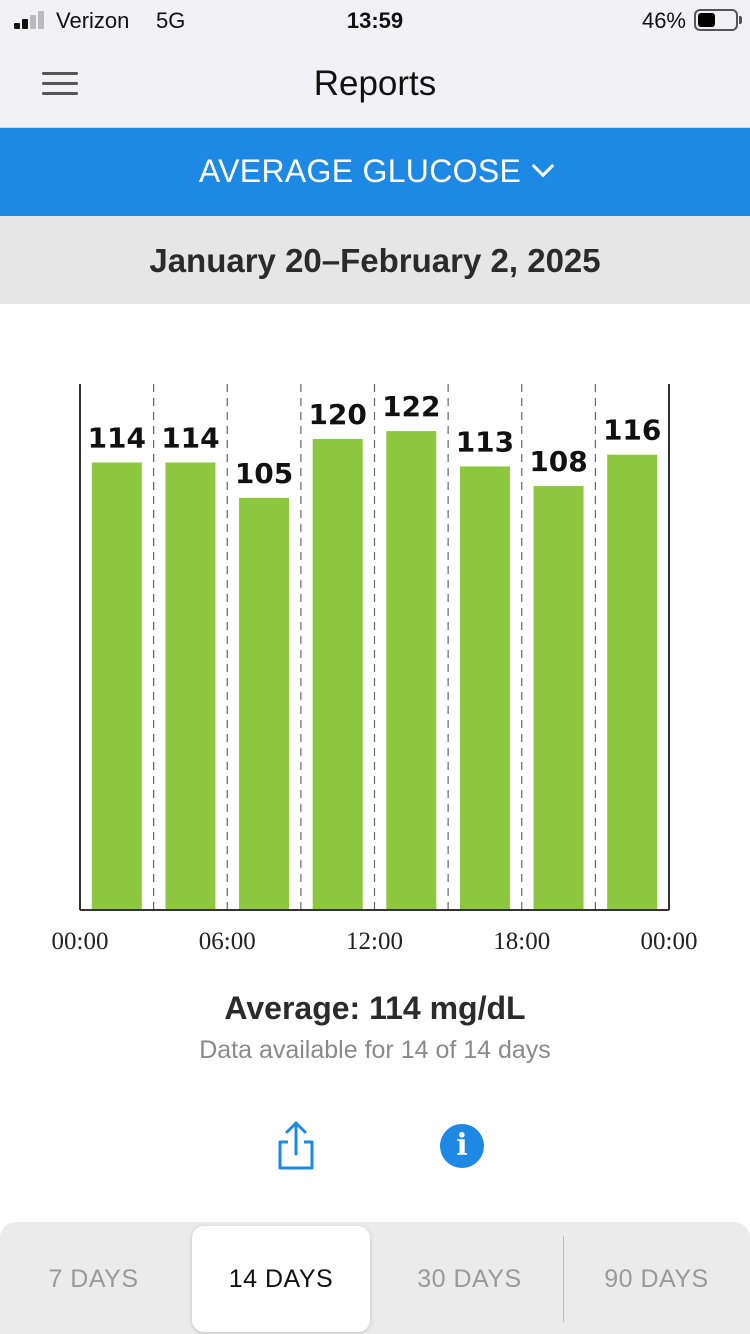 This screenshot has width=750, height=1334. What do you see at coordinates (485, 441) in the screenshot?
I see `bar-value-label: 113` at bounding box center [485, 441].